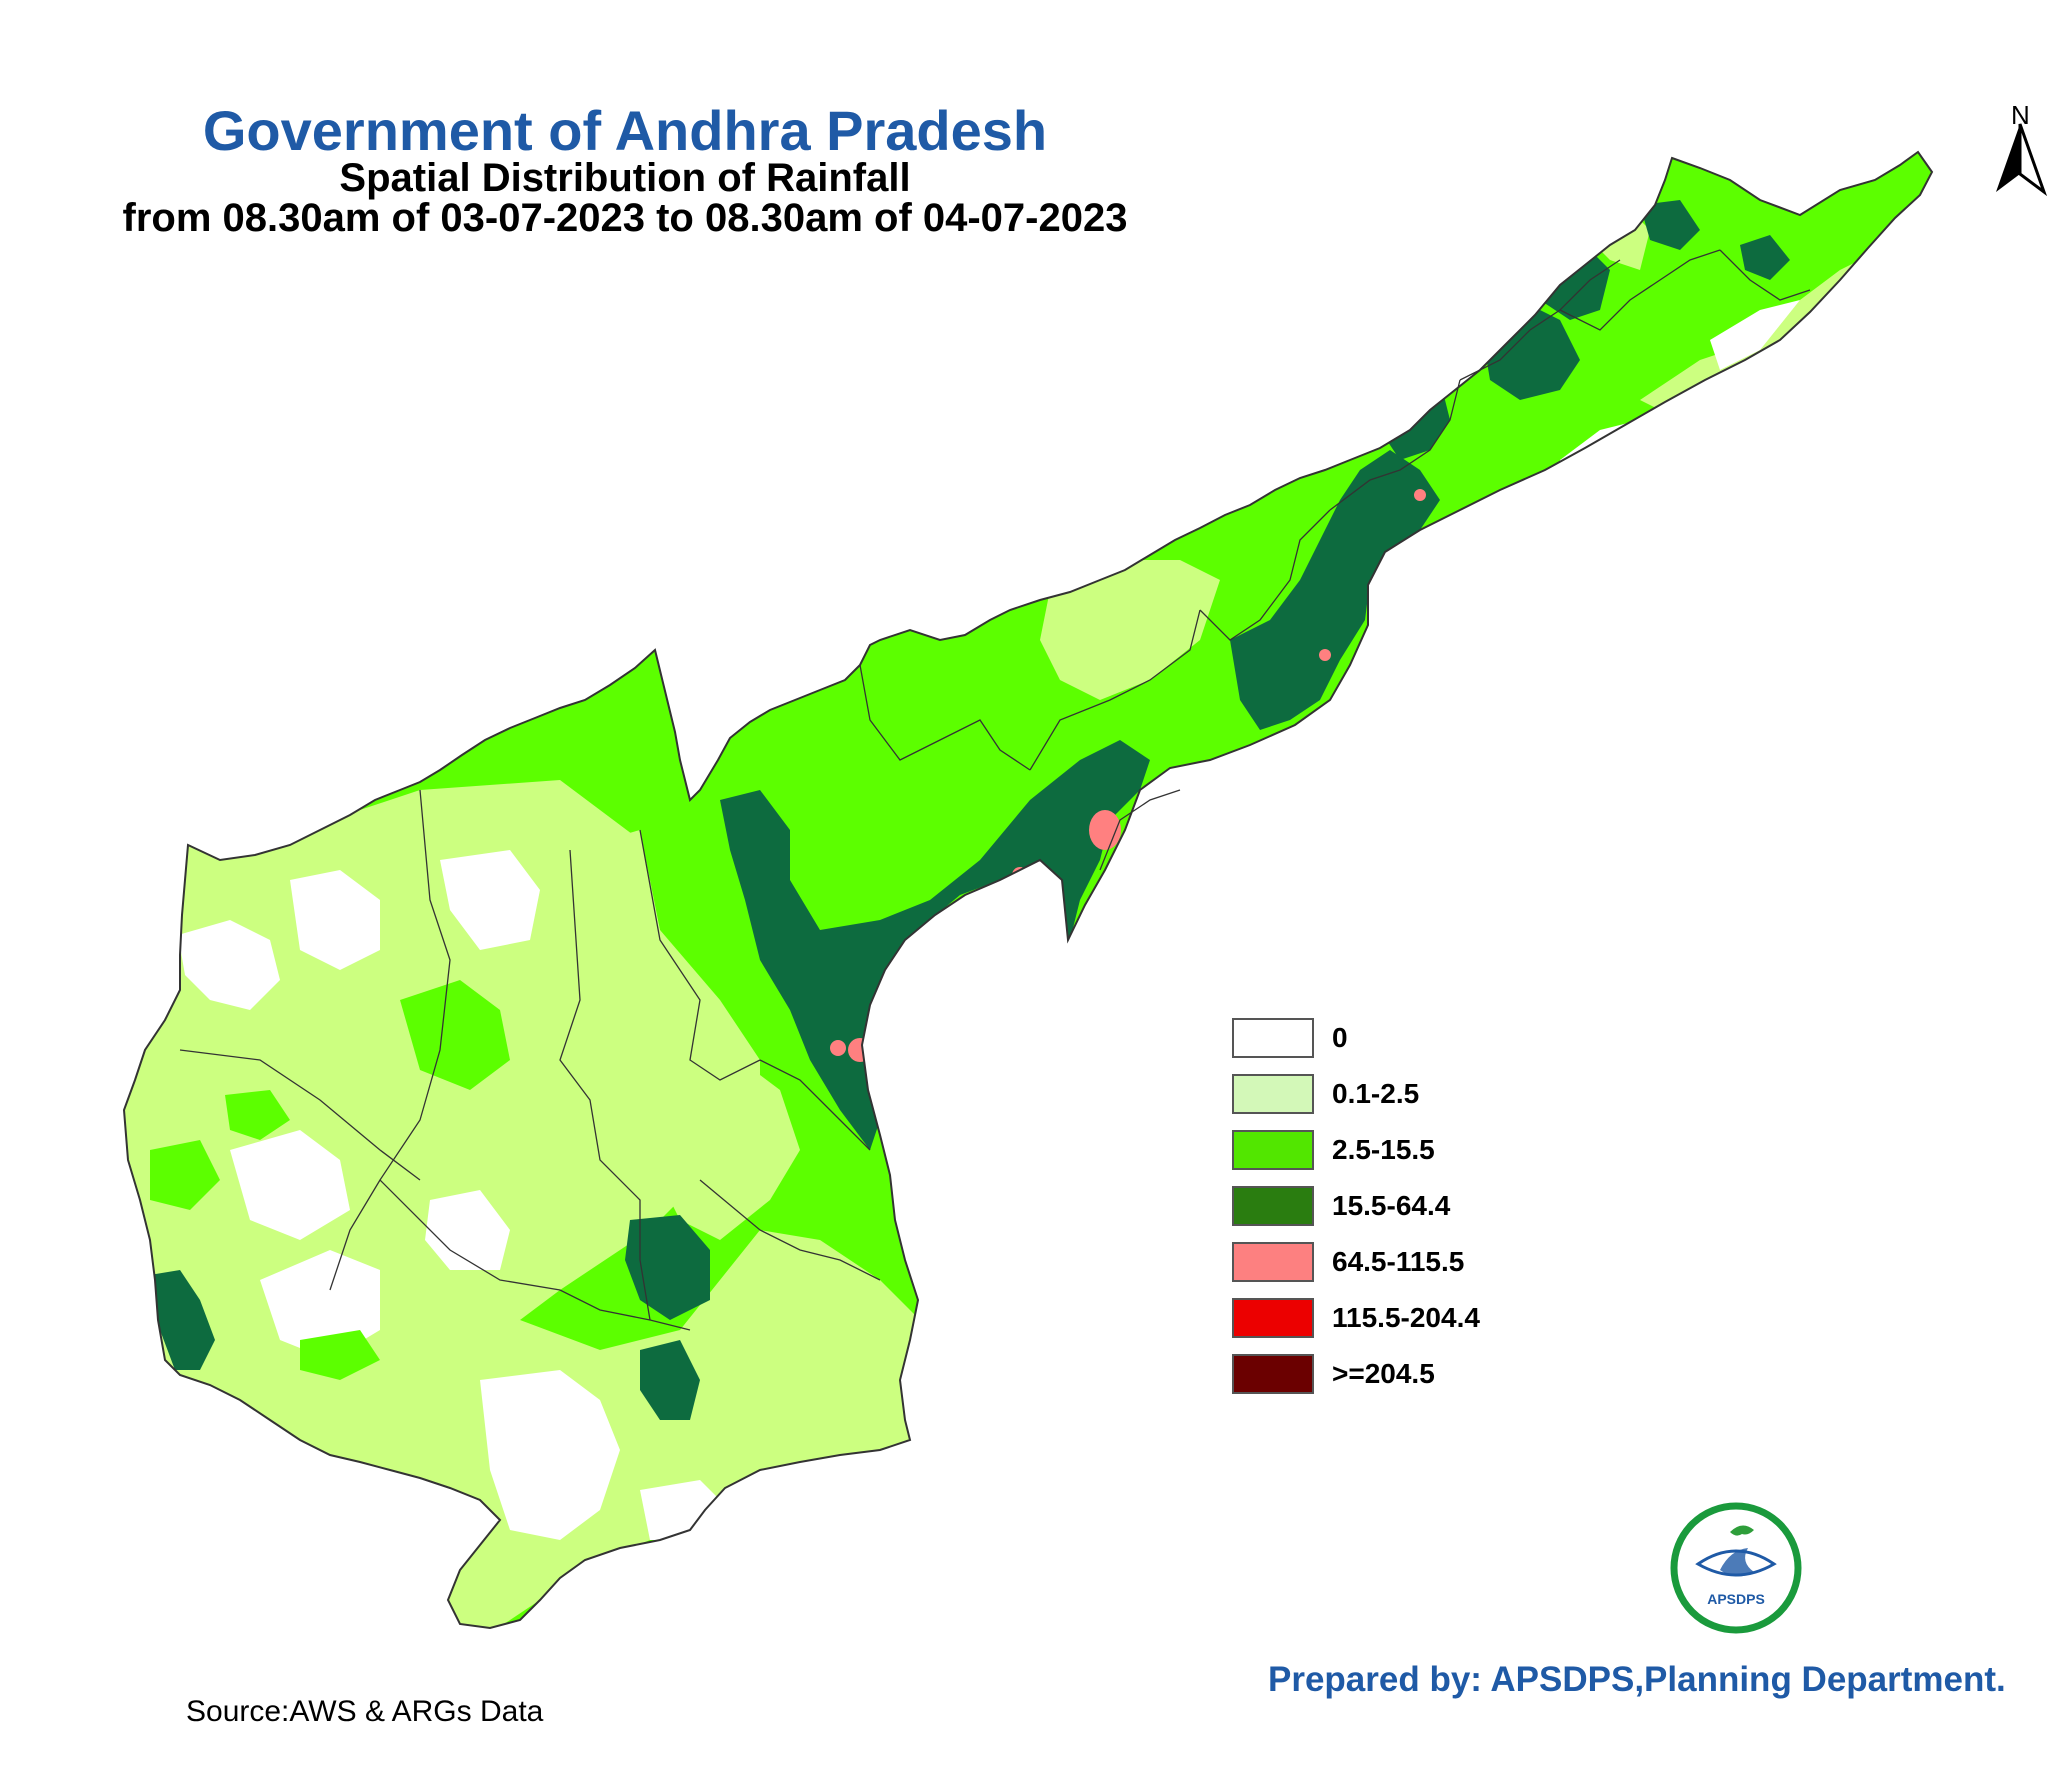 Image resolution: width=2048 pixels, height=1768 pixels. What do you see at coordinates (1340, 1037) in the screenshot?
I see `legend-label: 0` at bounding box center [1340, 1037].